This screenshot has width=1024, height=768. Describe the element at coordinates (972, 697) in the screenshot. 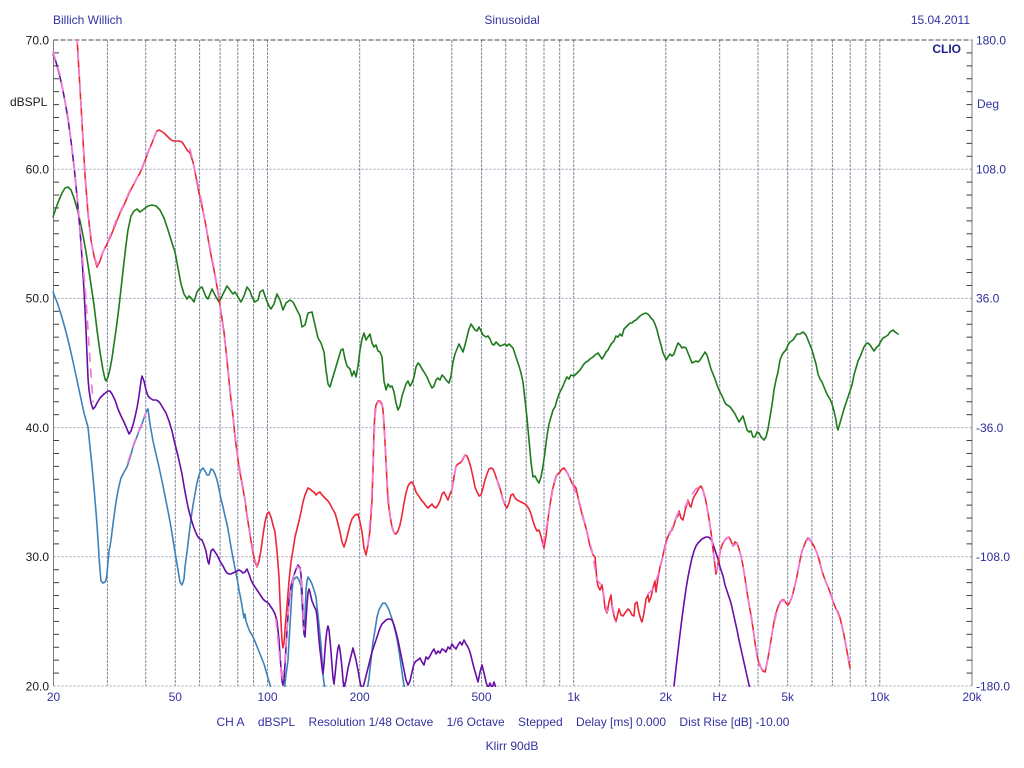

I see `svg-text: 20k` at that location.